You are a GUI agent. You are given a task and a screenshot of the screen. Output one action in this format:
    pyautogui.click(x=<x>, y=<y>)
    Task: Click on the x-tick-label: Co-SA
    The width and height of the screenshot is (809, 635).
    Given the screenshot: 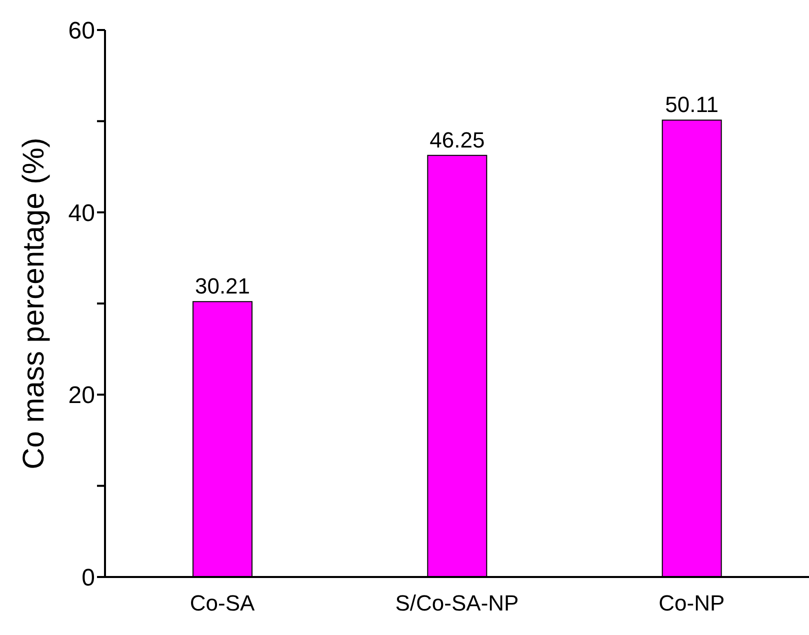 What is the action you would take?
    pyautogui.click(x=223, y=603)
    